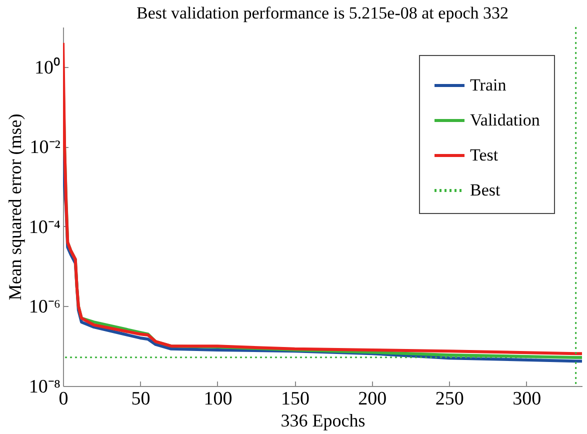 This screenshot has height=434, width=587. What do you see at coordinates (140, 399) in the screenshot?
I see `x-tick-label: 50` at bounding box center [140, 399].